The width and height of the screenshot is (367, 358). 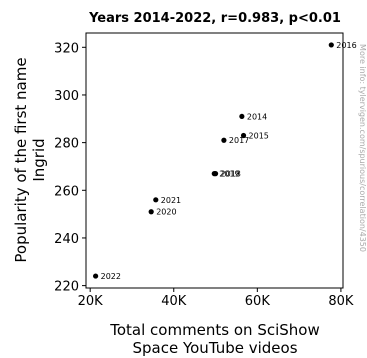 I want to click on x-axis-label-line-1: Total comments on SciShow, so click(x=214, y=330).